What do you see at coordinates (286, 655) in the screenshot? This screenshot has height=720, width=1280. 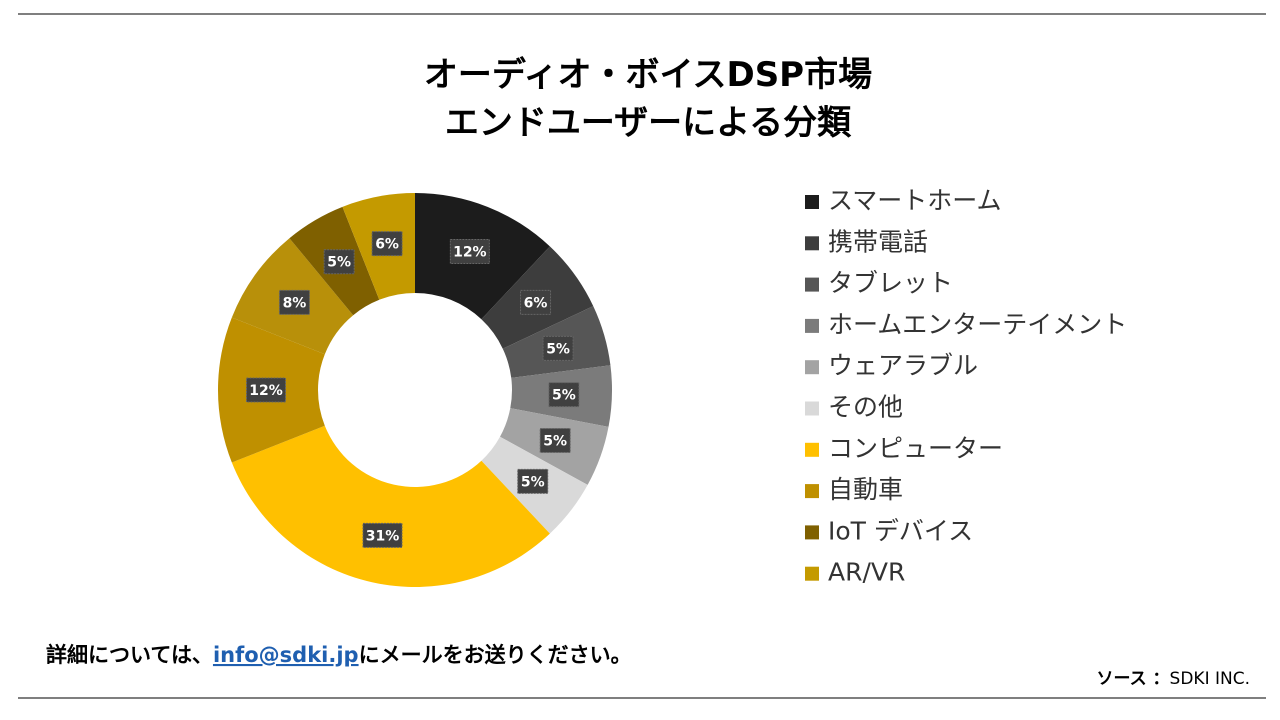 I see `email-link: info@sdki.jp` at bounding box center [286, 655].